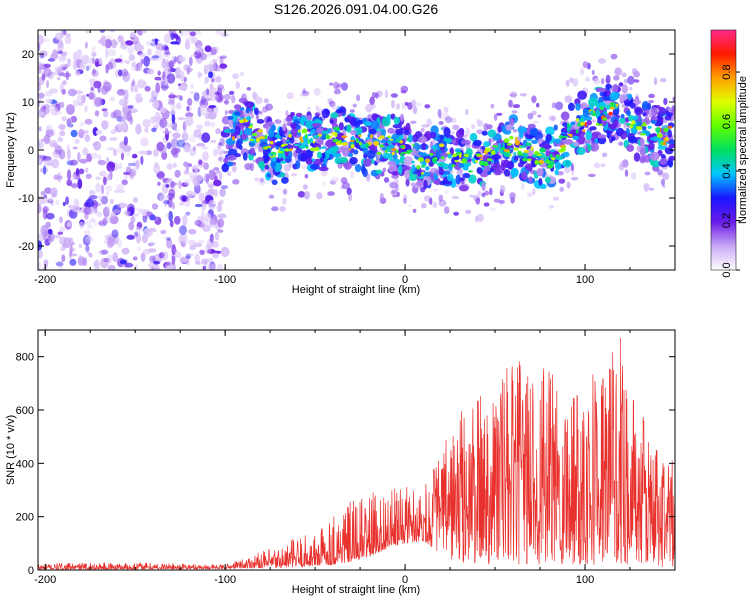  I want to click on snr-ylabel: SNR (10 * v/v), so click(11, 450).